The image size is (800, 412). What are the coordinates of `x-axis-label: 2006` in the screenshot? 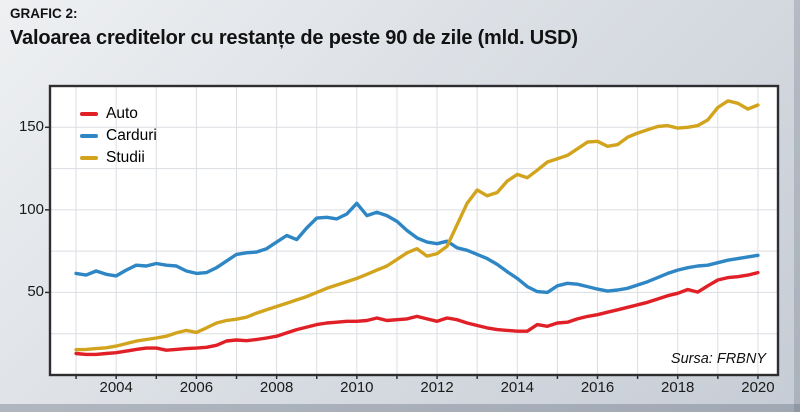 It's located at (196, 387).